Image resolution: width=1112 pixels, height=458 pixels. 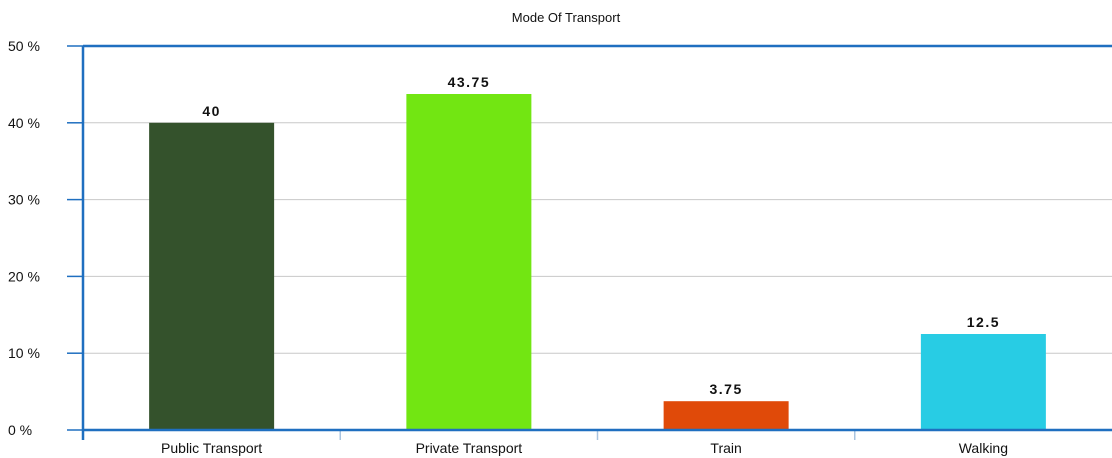 What do you see at coordinates (20, 430) in the screenshot?
I see `y-tick-label: 0 %` at bounding box center [20, 430].